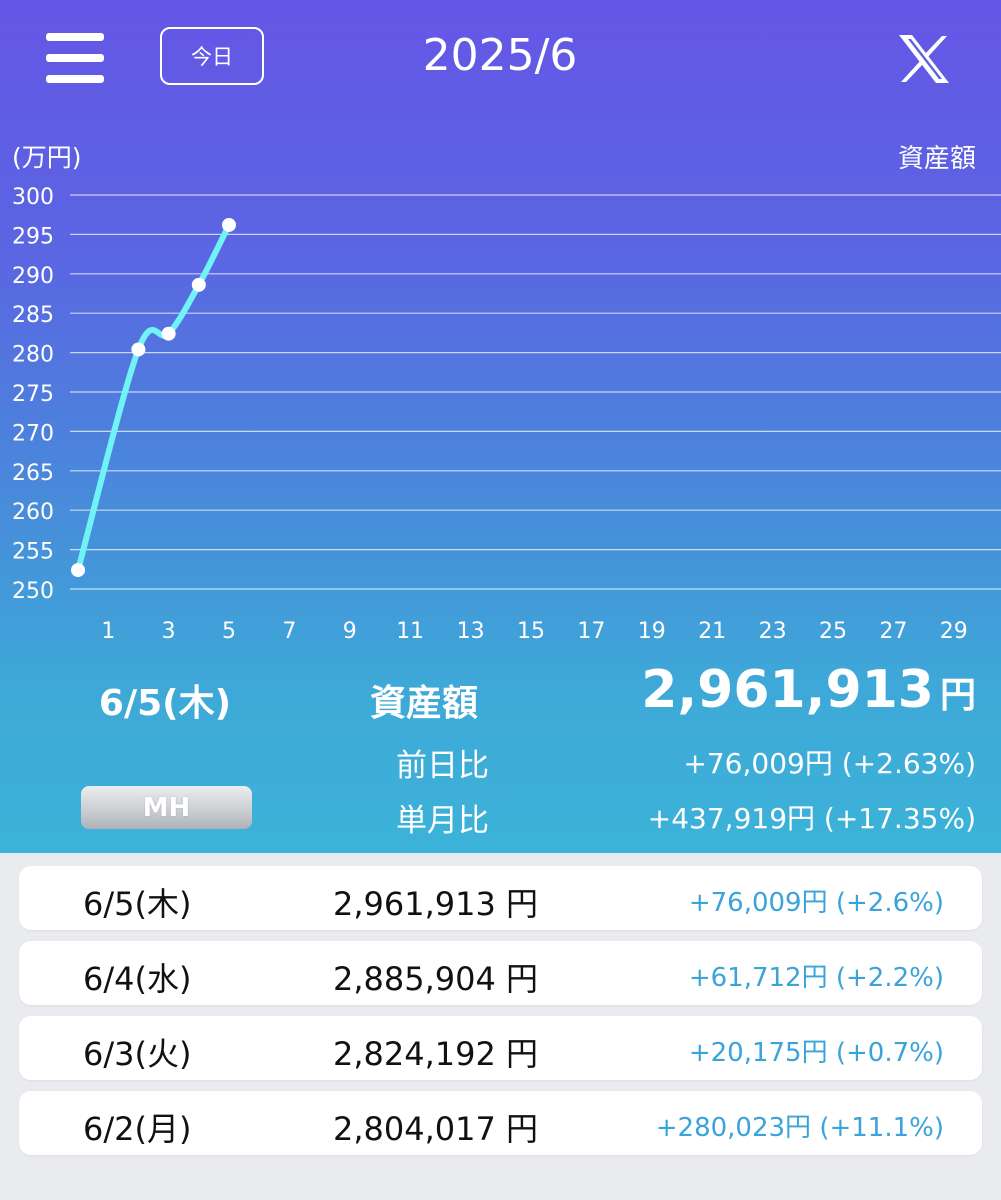 The image size is (1001, 1200). What do you see at coordinates (712, 631) in the screenshot?
I see `x-tick-label: 21` at bounding box center [712, 631].